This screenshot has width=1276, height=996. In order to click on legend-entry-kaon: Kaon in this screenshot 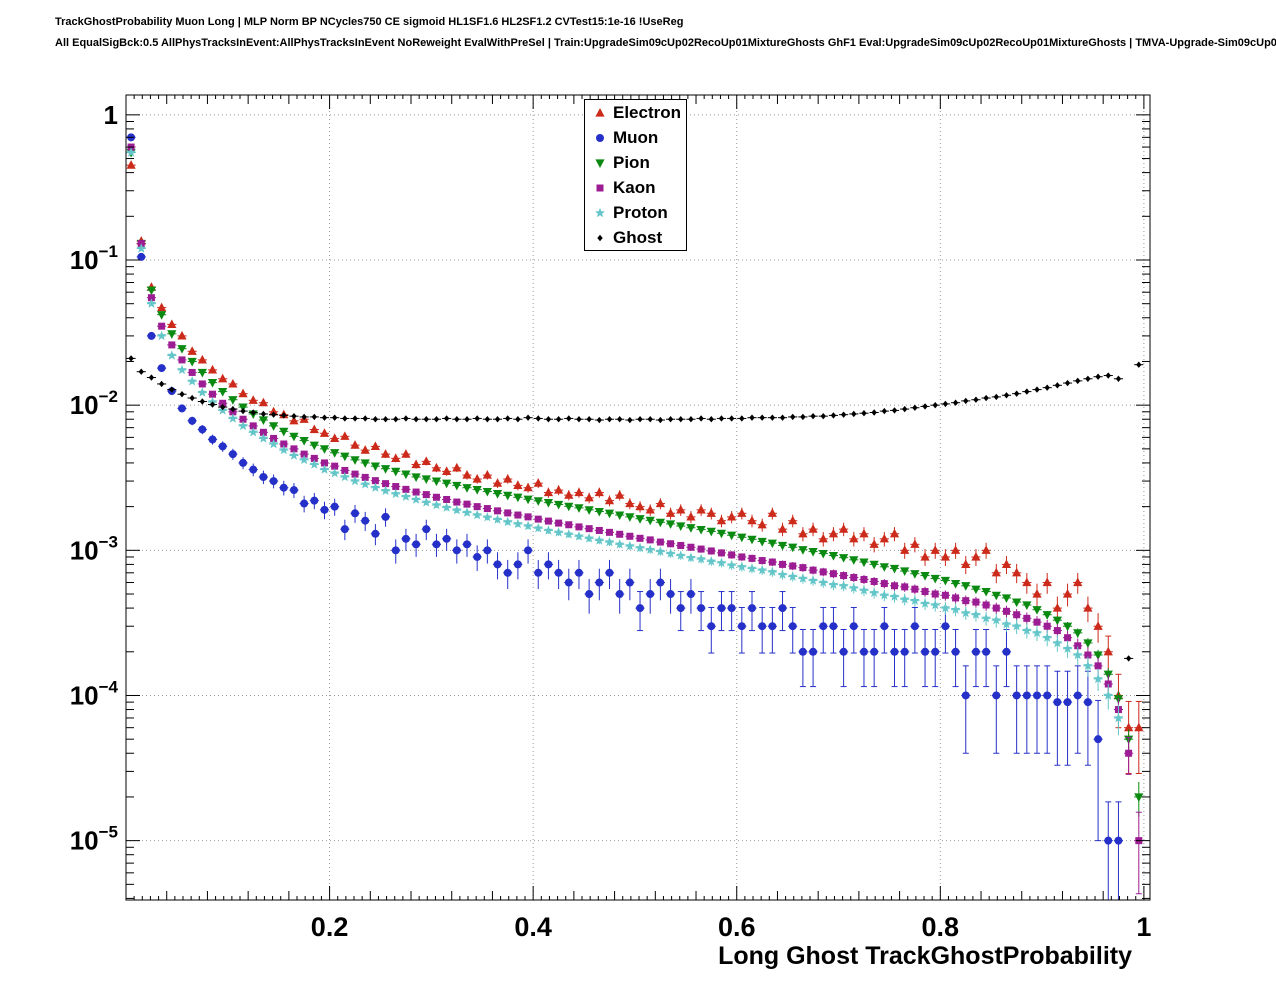, I will do `click(635, 187)`.